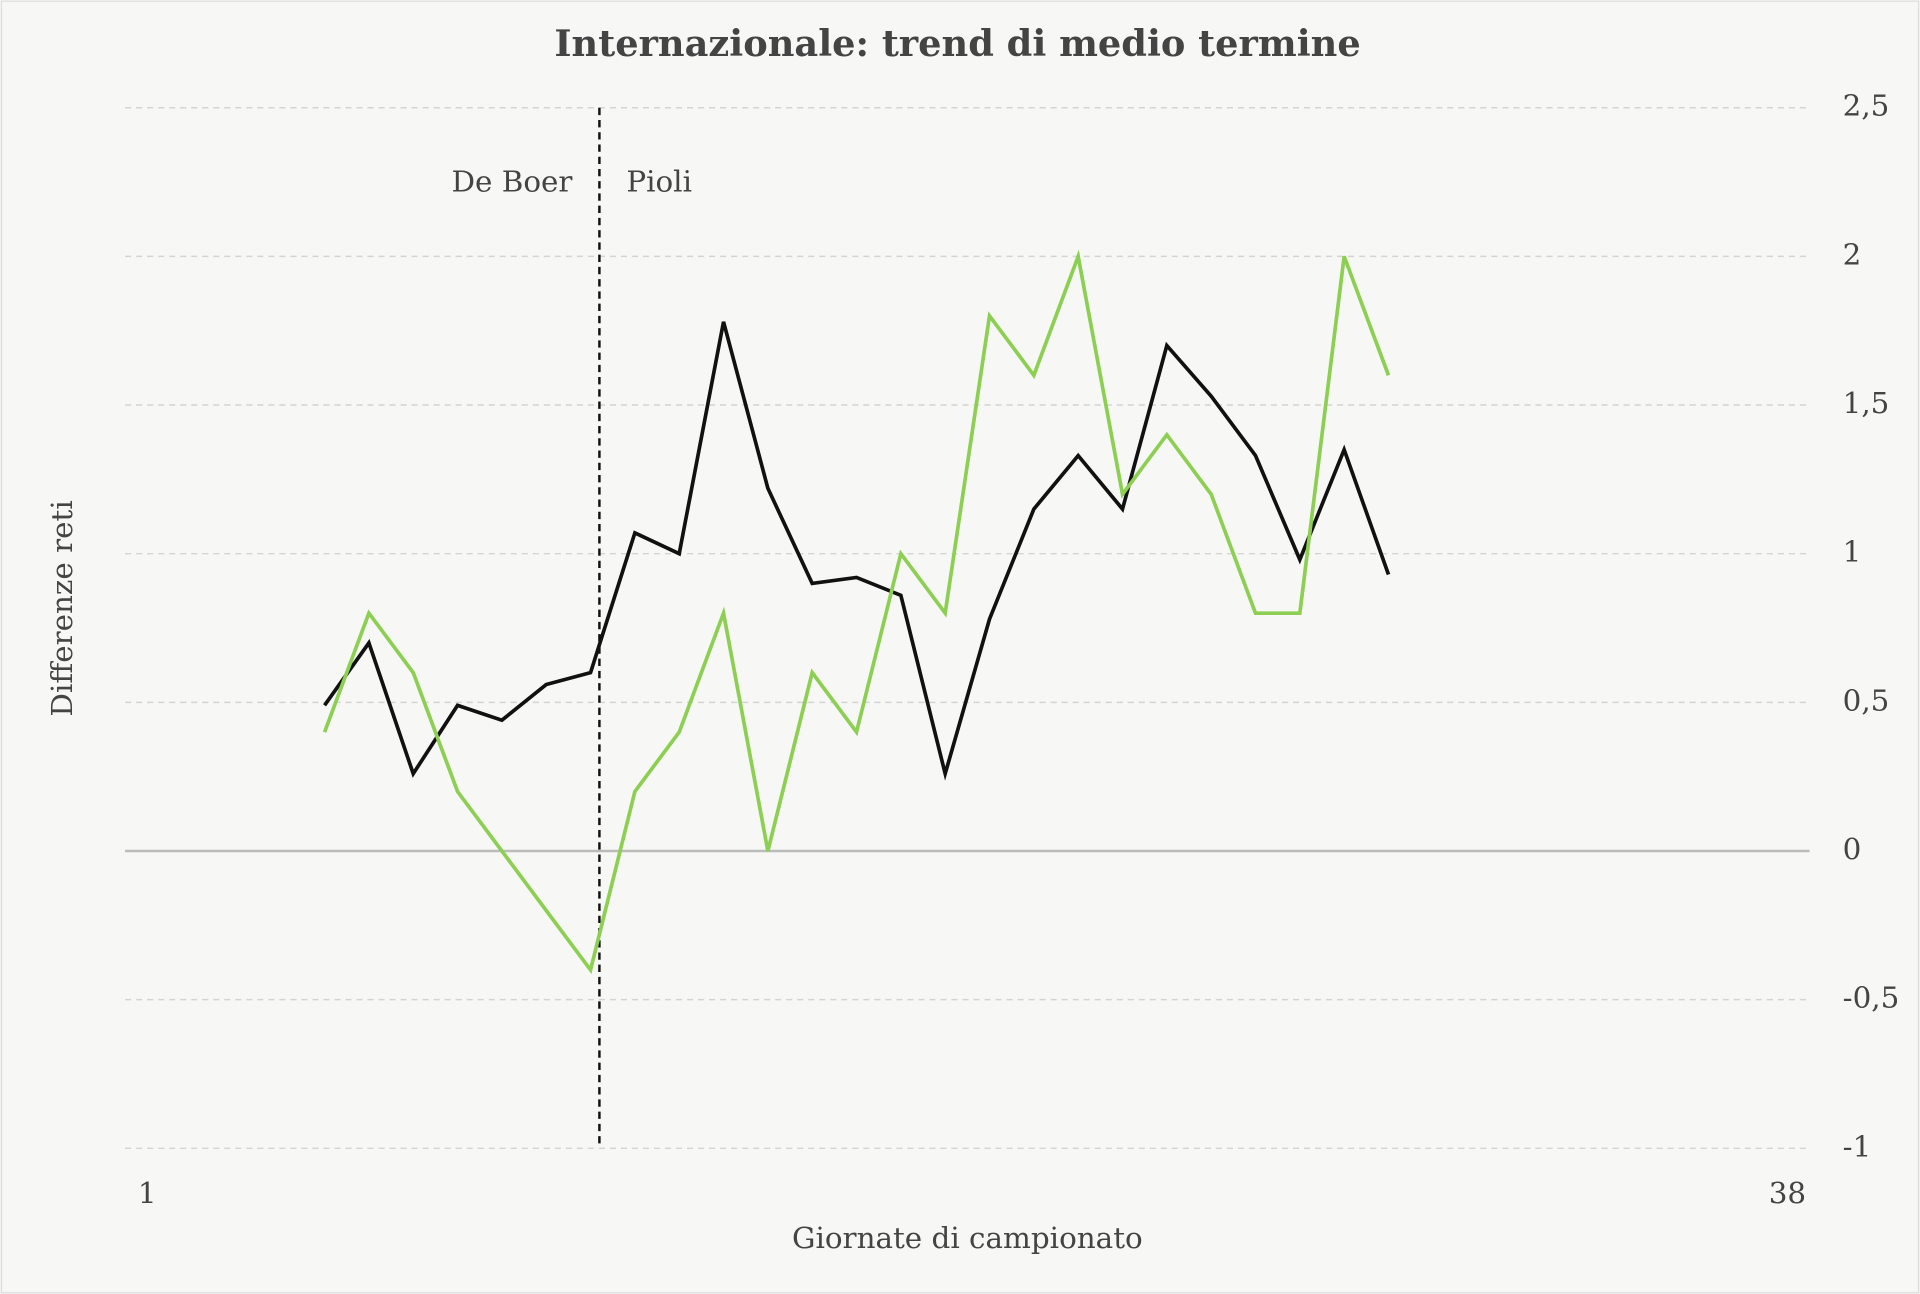  Describe the element at coordinates (62, 608) in the screenshot. I see `y-axis-label: Differenze reti` at that location.